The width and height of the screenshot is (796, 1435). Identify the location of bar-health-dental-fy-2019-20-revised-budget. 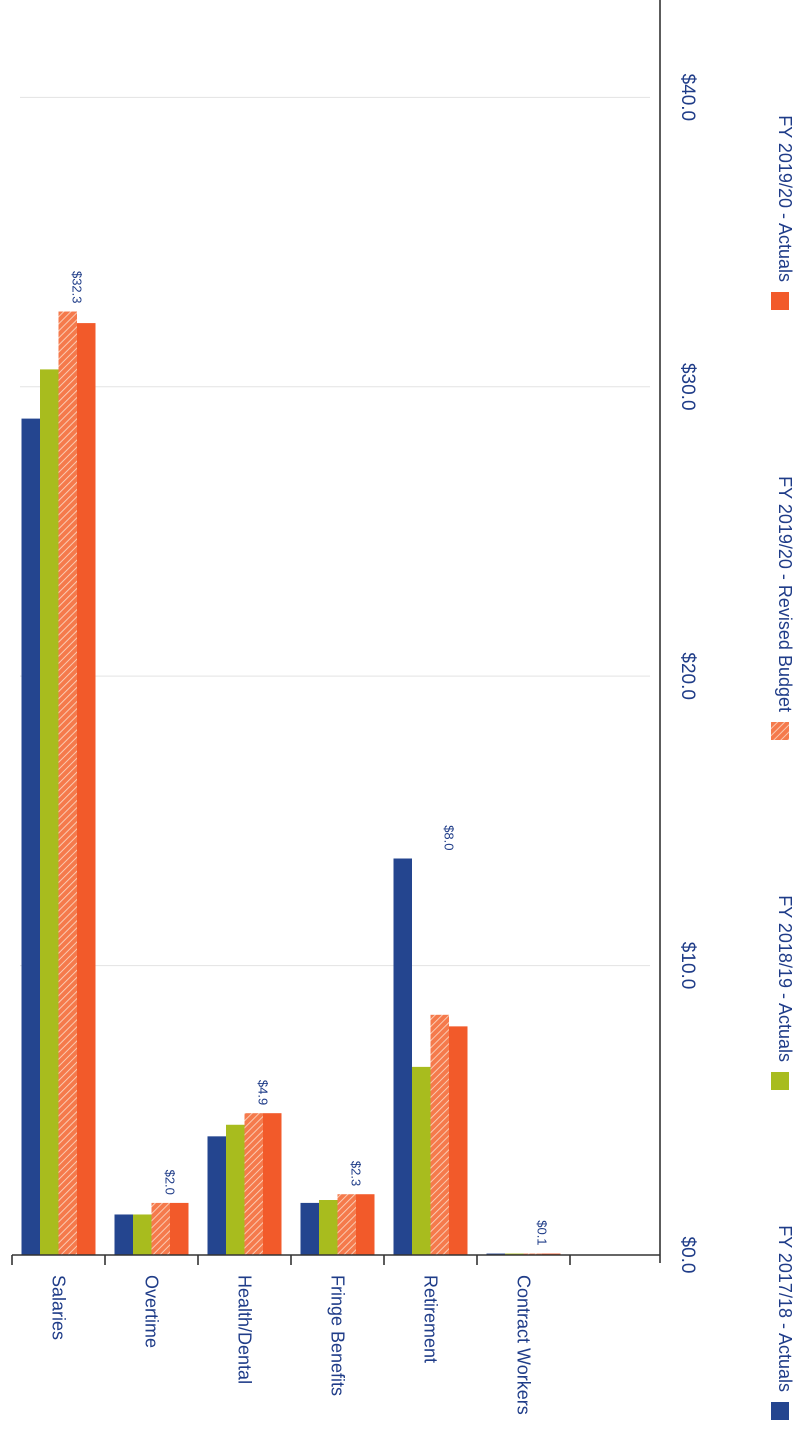
(253, 1184).